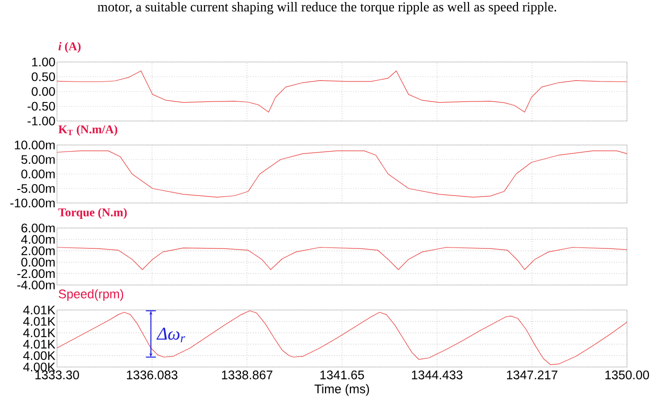 The width and height of the screenshot is (654, 414). I want to click on y-tick-label: 10.00m, so click(34, 145).